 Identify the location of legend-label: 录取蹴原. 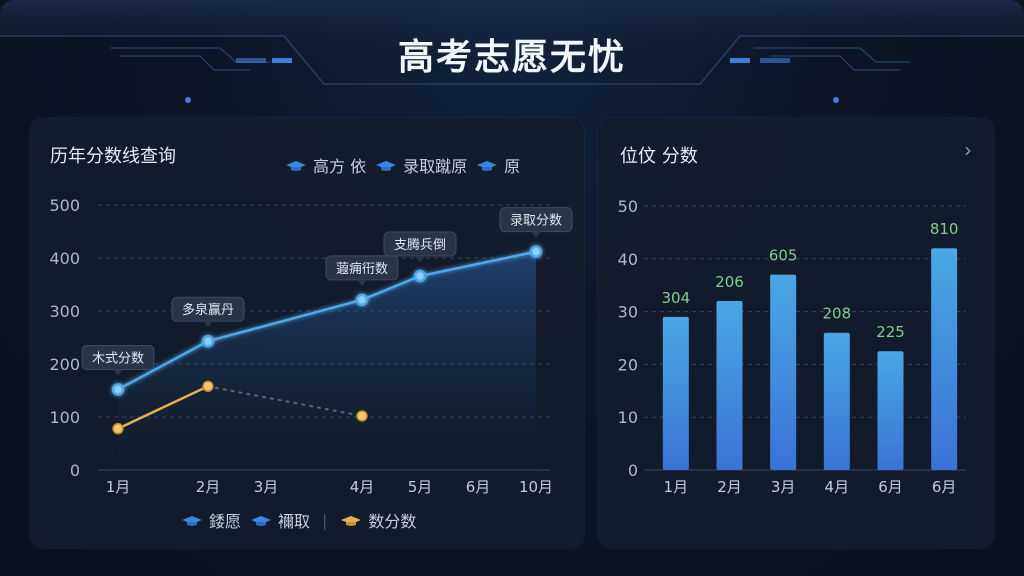
(435, 166).